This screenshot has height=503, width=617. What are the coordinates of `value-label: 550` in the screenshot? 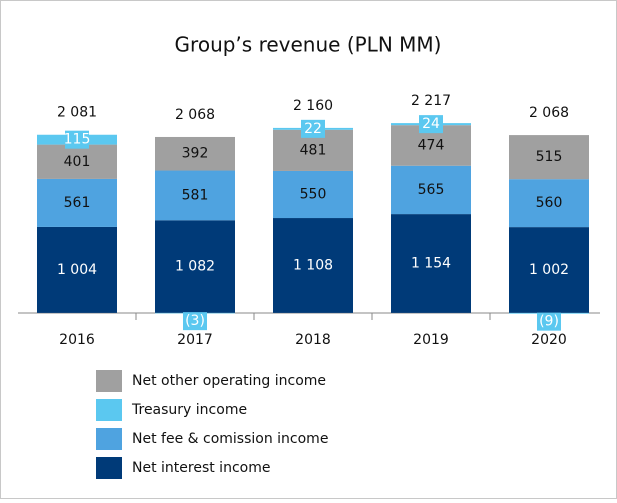 It's located at (313, 194).